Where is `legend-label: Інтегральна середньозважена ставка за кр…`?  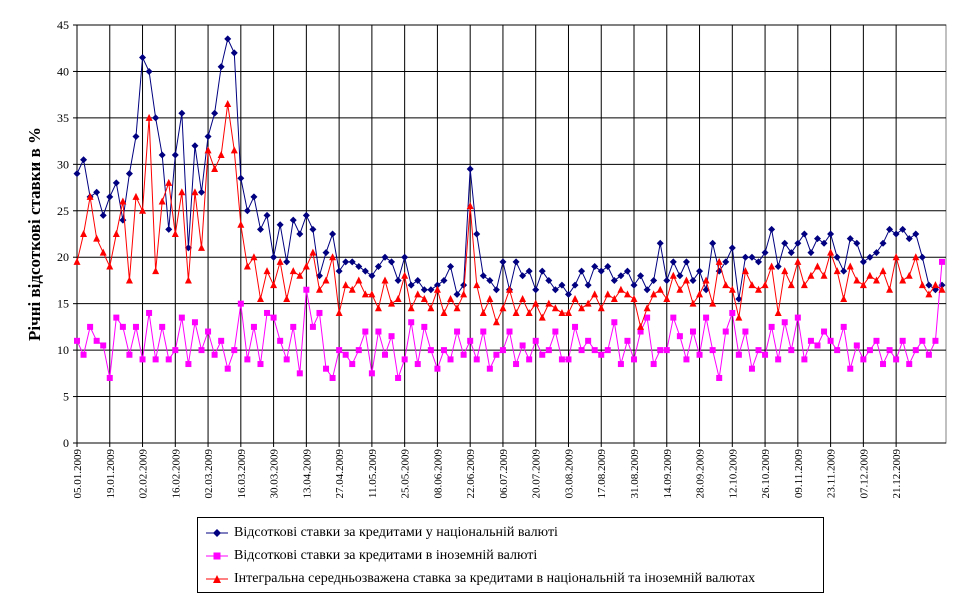 legend-label: Інтегральна середньозважена ставка за кр… is located at coordinates (495, 578).